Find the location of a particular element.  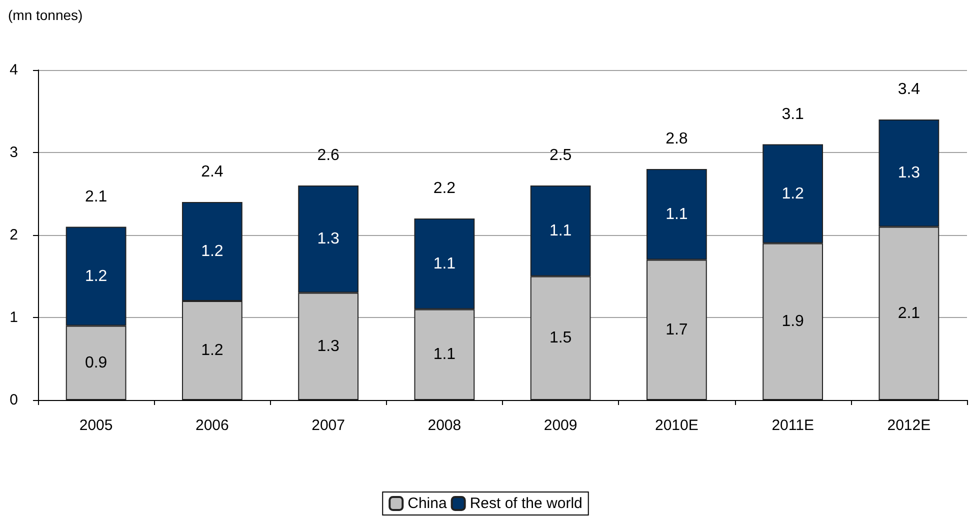

legend-label: Rest of the world is located at coordinates (526, 503).